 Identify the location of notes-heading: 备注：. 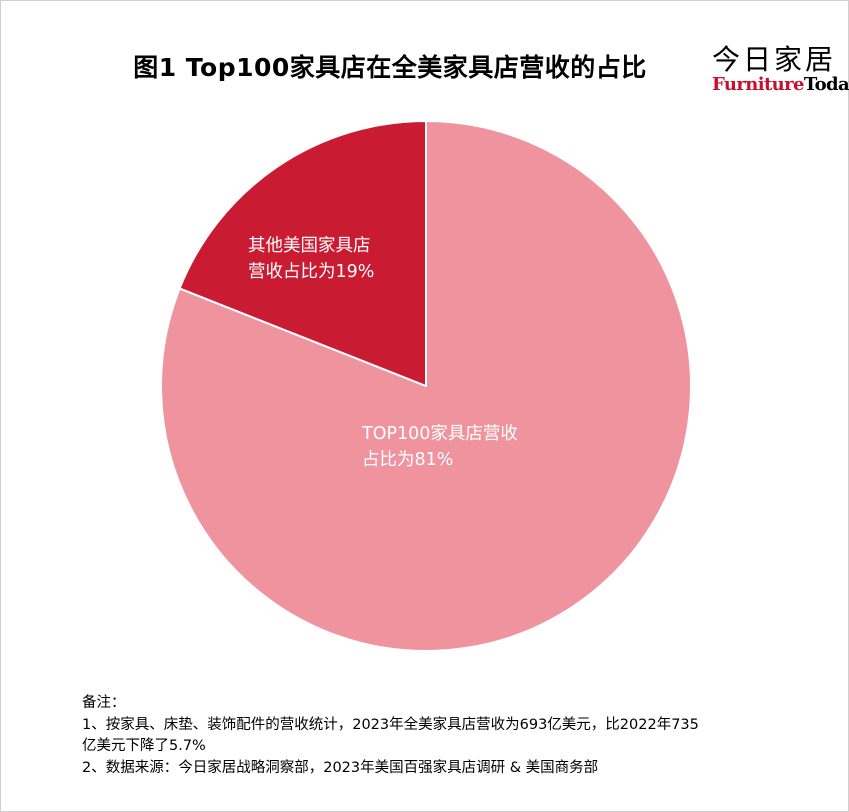
(104, 703).